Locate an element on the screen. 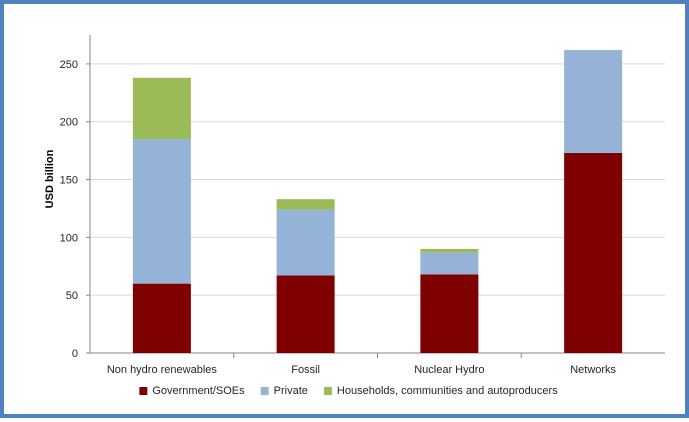 The width and height of the screenshot is (689, 422). y-tick-labels: 0 50 100 150 200 250 is located at coordinates (69, 209).